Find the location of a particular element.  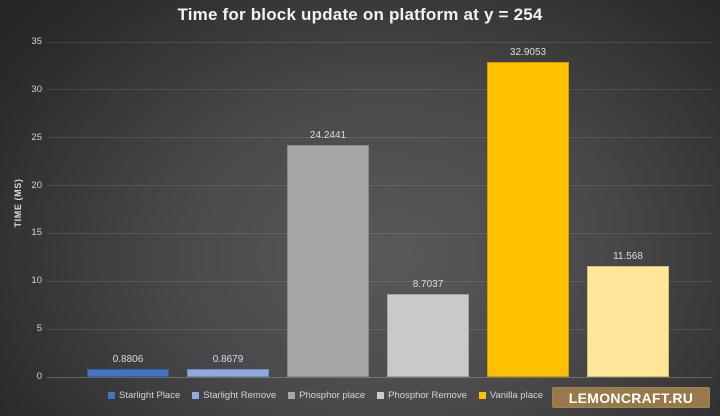

x-axis-line is located at coordinates (379, 377).